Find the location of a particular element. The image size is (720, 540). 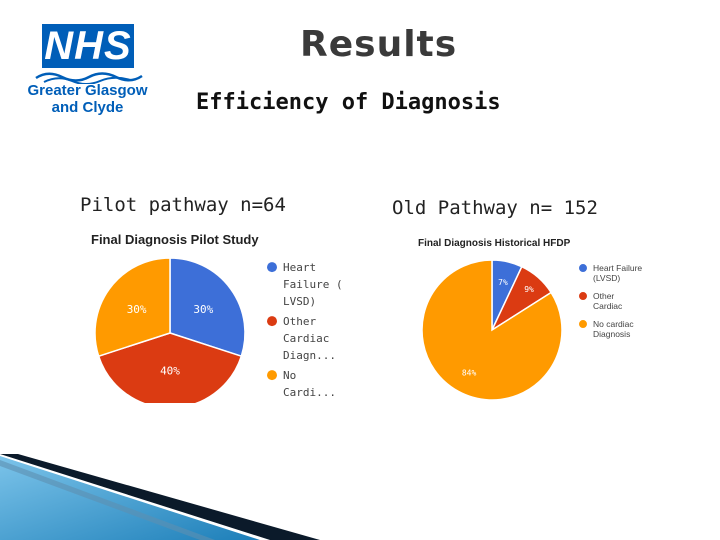

chart-title: Final Diagnosis Pilot Study is located at coordinates (175, 239).